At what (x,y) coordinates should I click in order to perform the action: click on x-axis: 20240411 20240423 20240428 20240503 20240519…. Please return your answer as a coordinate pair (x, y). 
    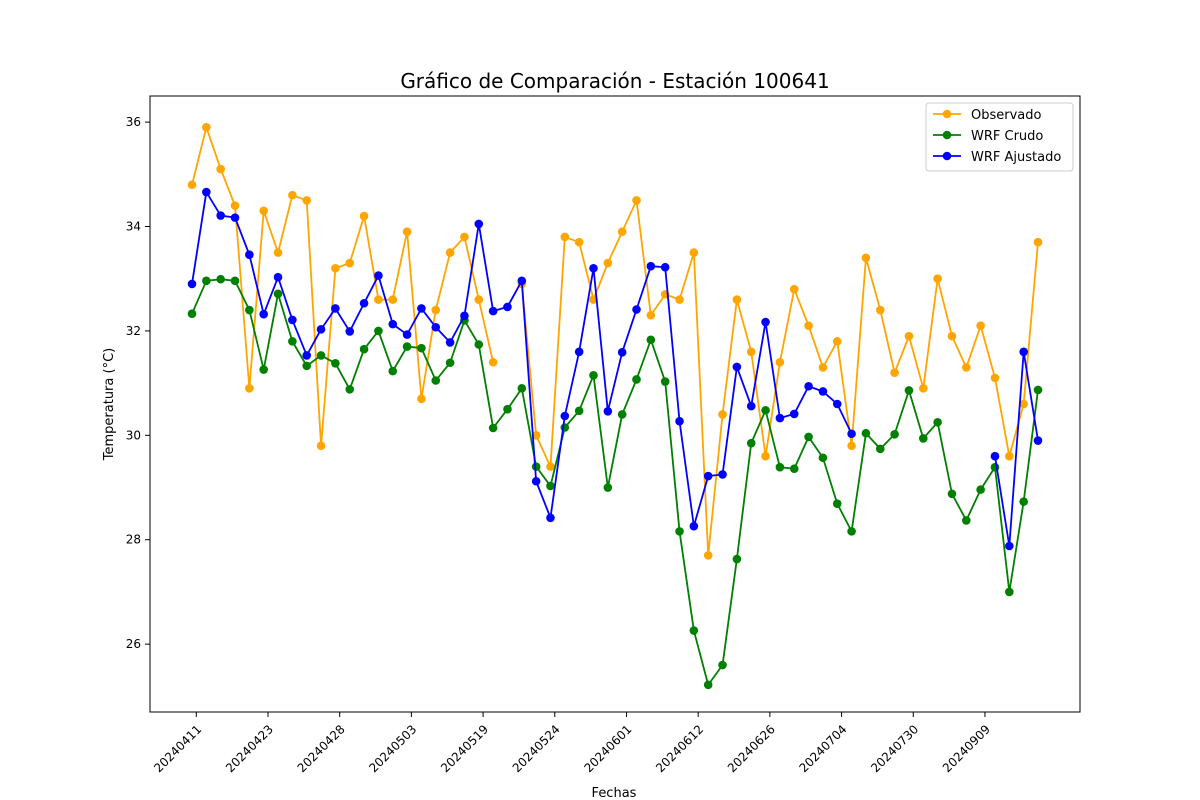
    Looking at the image, I should click on (572, 743).